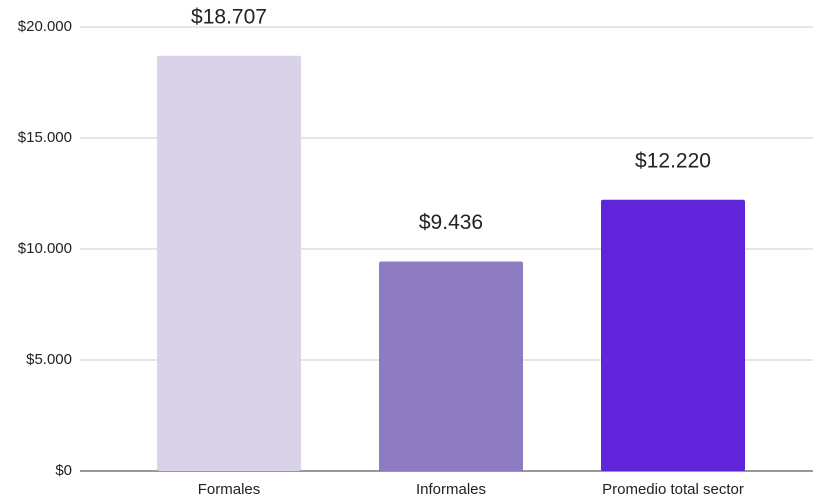  I want to click on y-tick-label: $15.000, so click(45, 137).